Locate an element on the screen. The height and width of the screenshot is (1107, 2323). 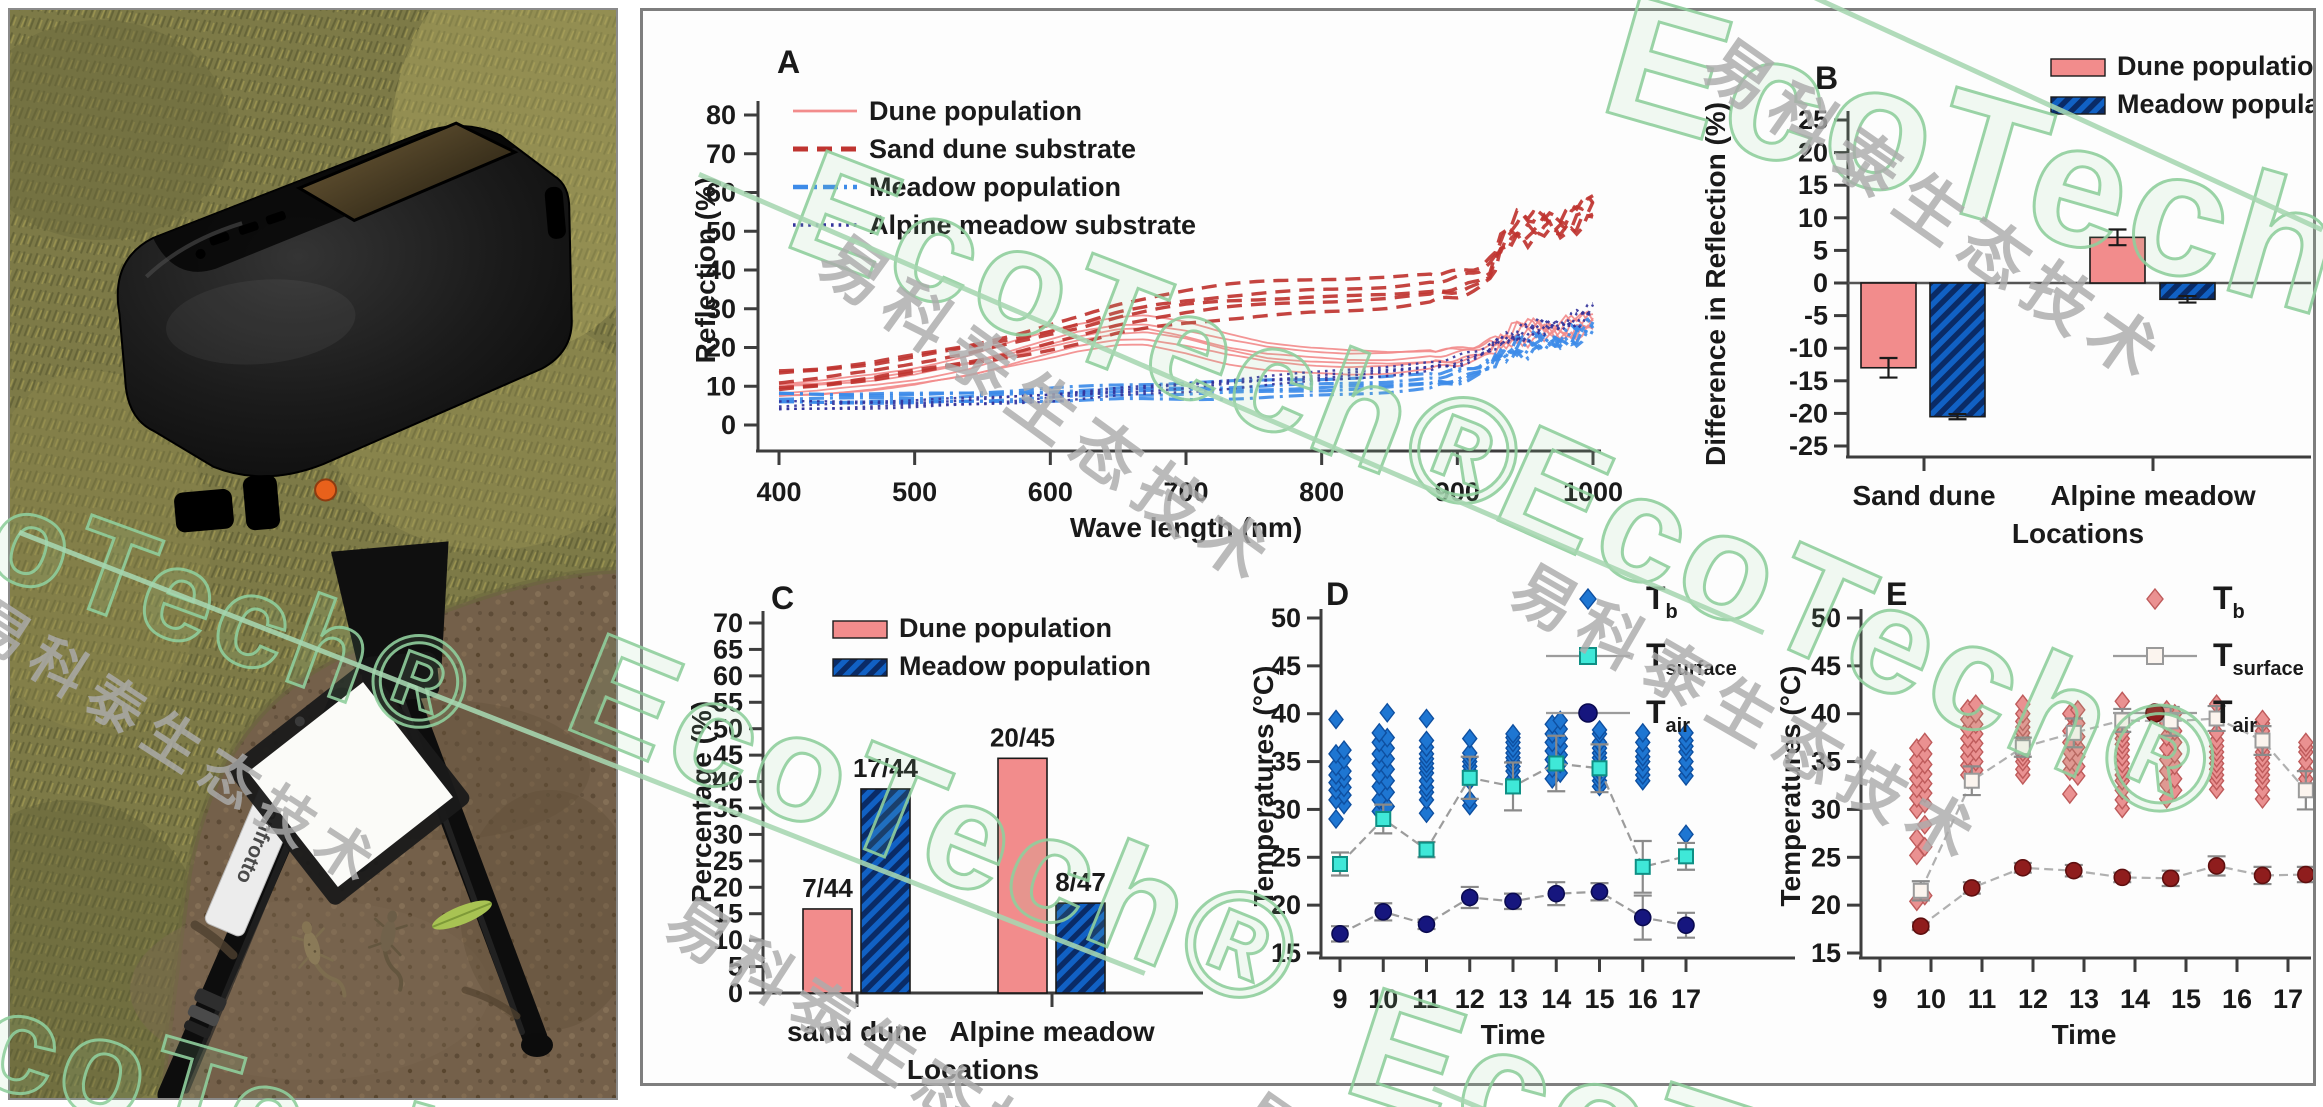
stick is located at coordinates (214, 940).